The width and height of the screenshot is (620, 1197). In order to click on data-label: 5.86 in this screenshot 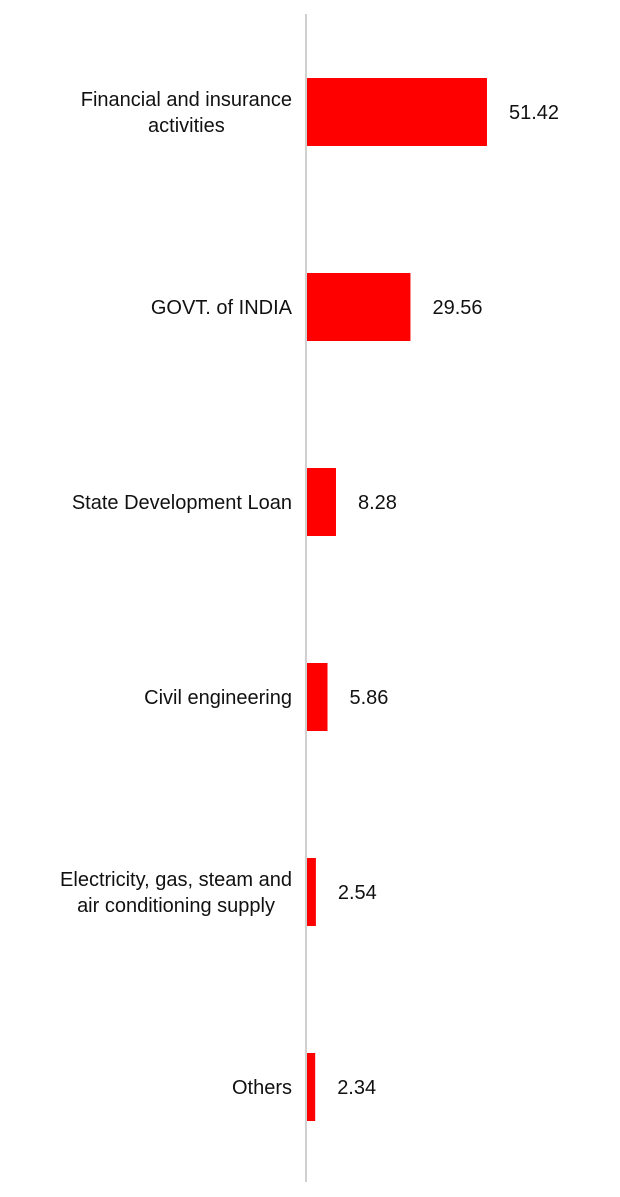, I will do `click(369, 698)`.